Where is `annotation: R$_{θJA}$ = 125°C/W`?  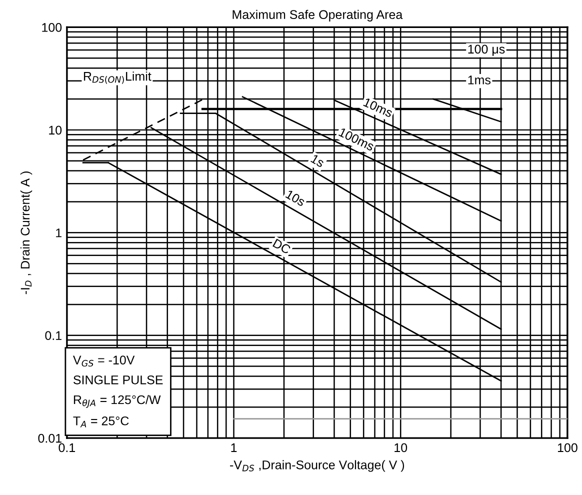 annotation: R$_{θJA}$ = 125°C/W is located at coordinates (117, 401).